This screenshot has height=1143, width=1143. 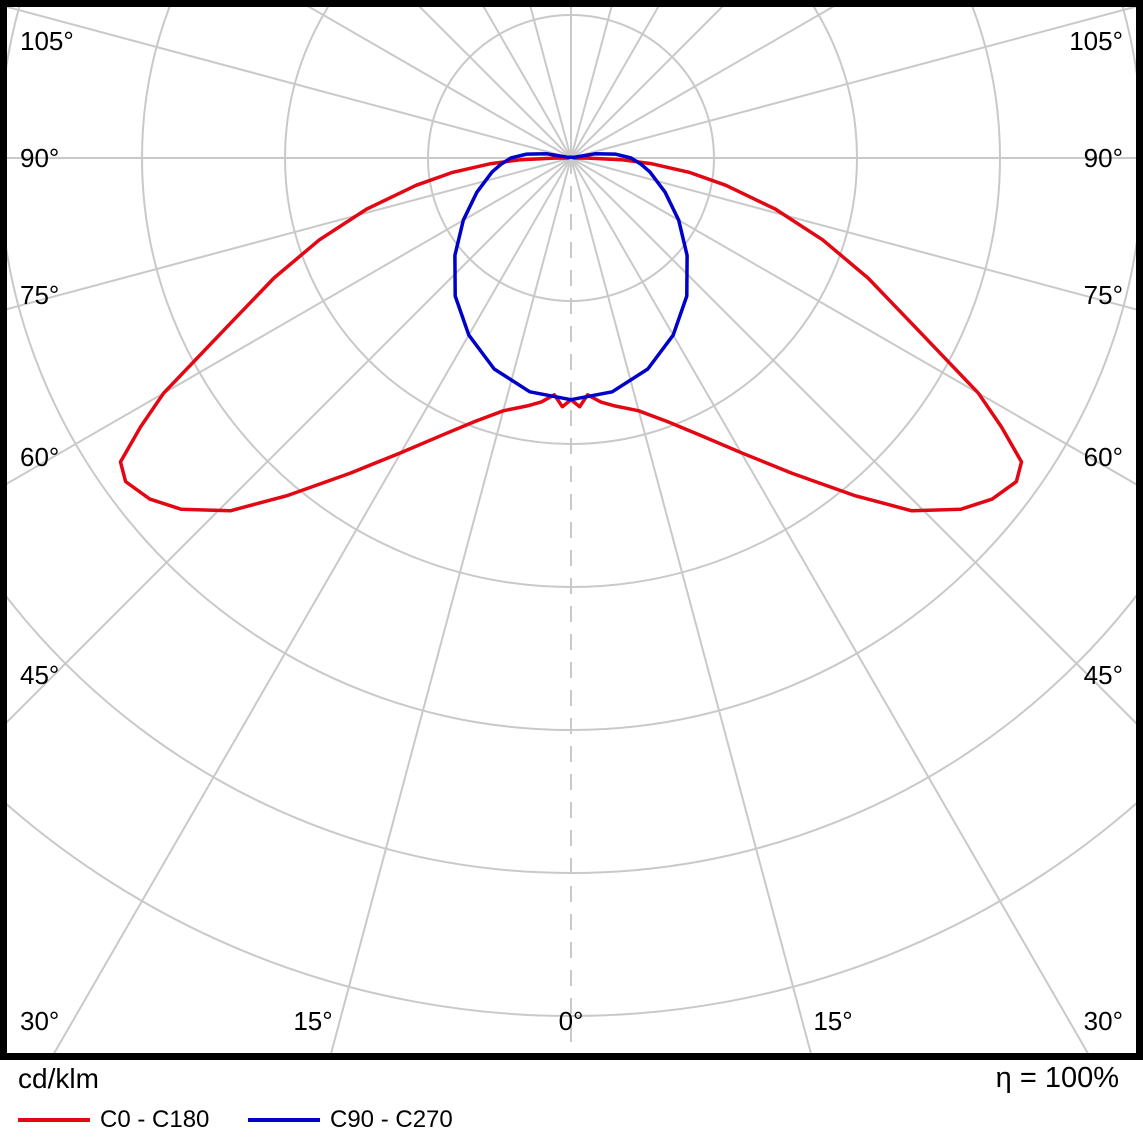 What do you see at coordinates (1103, 1021) in the screenshot?
I see `angle-label-right: 30°` at bounding box center [1103, 1021].